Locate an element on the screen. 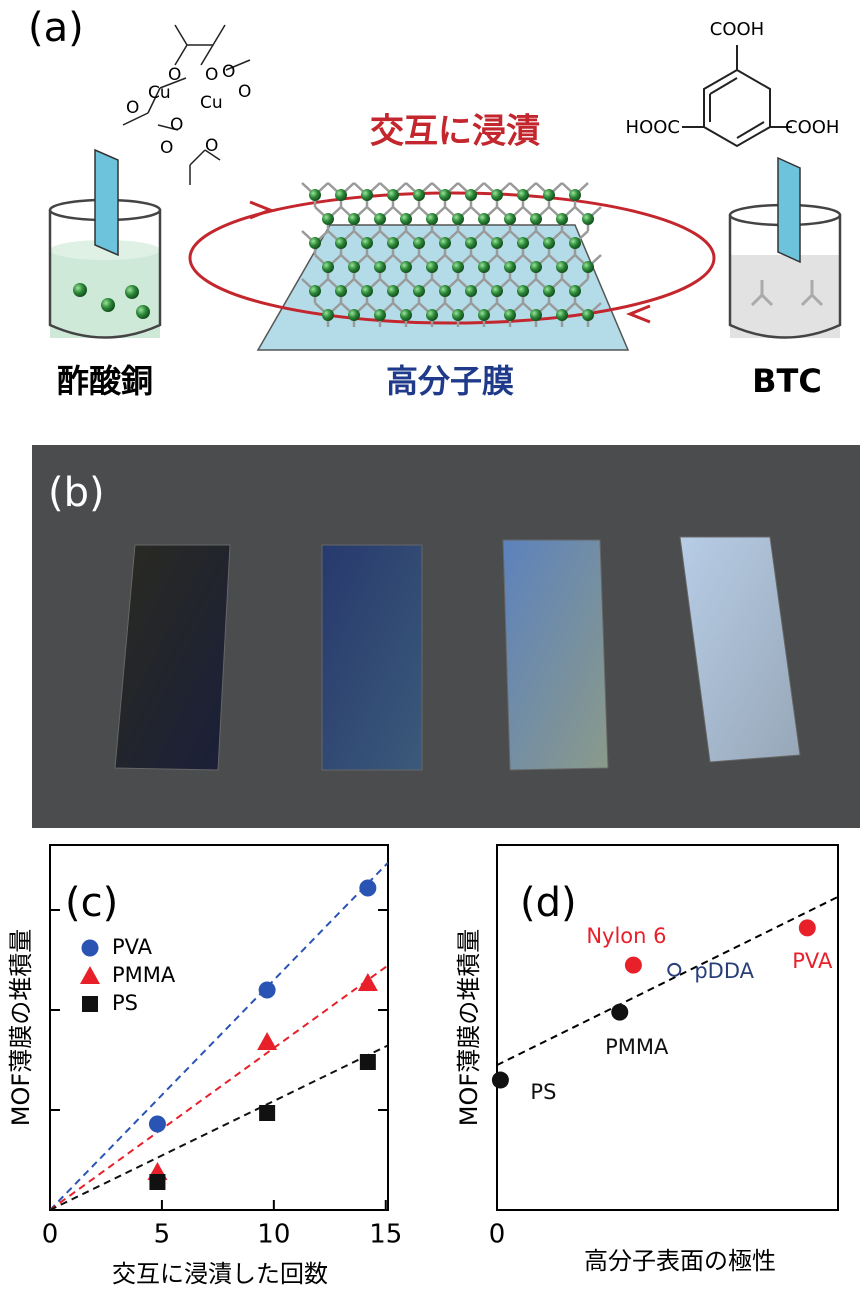  solution is located at coordinates (785, 296).